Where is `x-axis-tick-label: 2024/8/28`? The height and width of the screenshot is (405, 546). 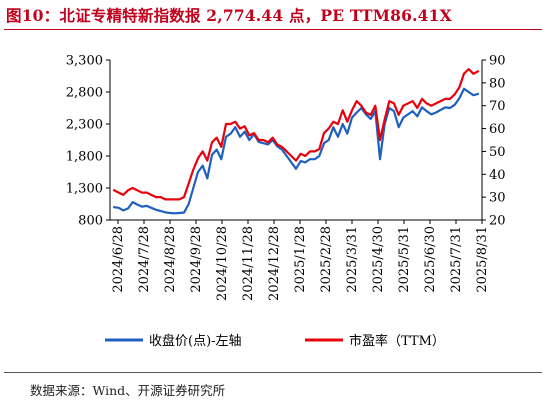
x-axis-tick-label: 2024/8/28 is located at coordinates (170, 259).